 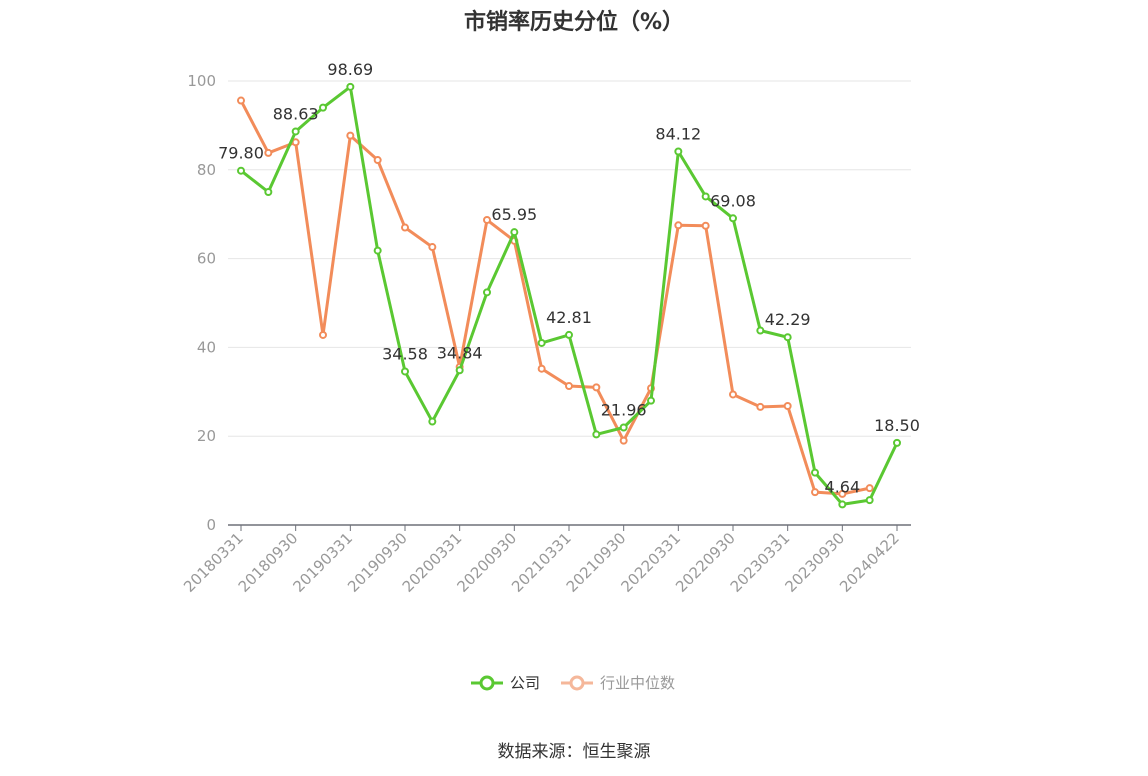 What do you see at coordinates (201, 81) in the screenshot?
I see `y-tick-label: 100` at bounding box center [201, 81].